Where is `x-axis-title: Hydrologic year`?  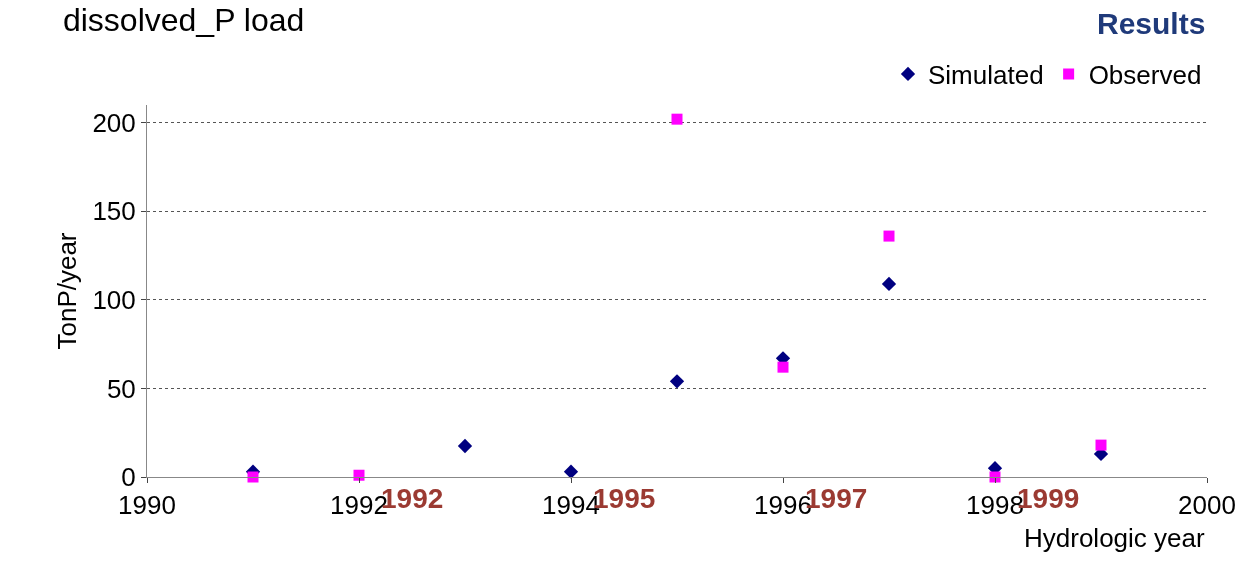 x-axis-title: Hydrologic year is located at coordinates (1114, 538).